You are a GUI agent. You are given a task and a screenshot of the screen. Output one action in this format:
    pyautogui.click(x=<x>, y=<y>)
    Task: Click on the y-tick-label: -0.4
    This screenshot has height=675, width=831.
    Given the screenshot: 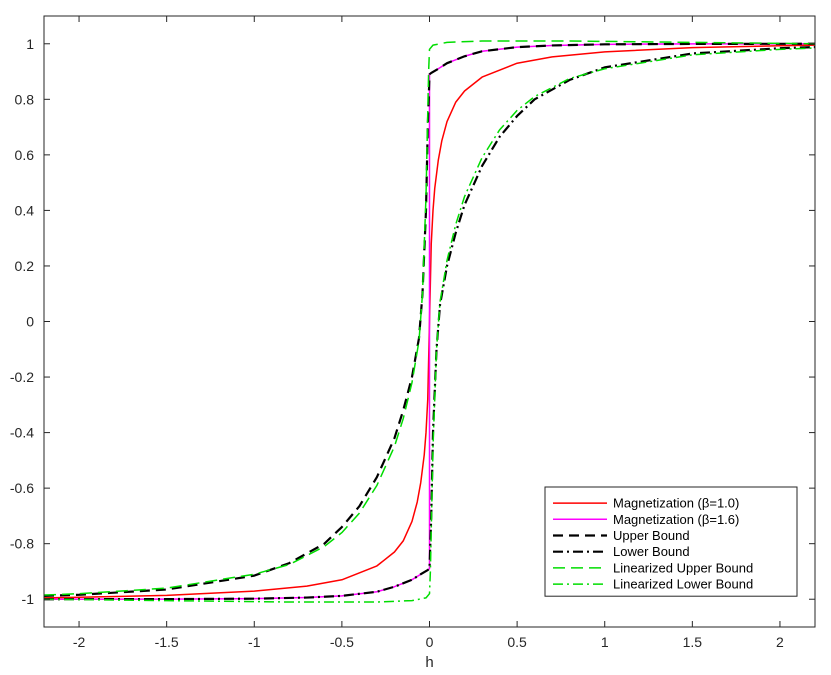 What is the action you would take?
    pyautogui.click(x=22, y=433)
    